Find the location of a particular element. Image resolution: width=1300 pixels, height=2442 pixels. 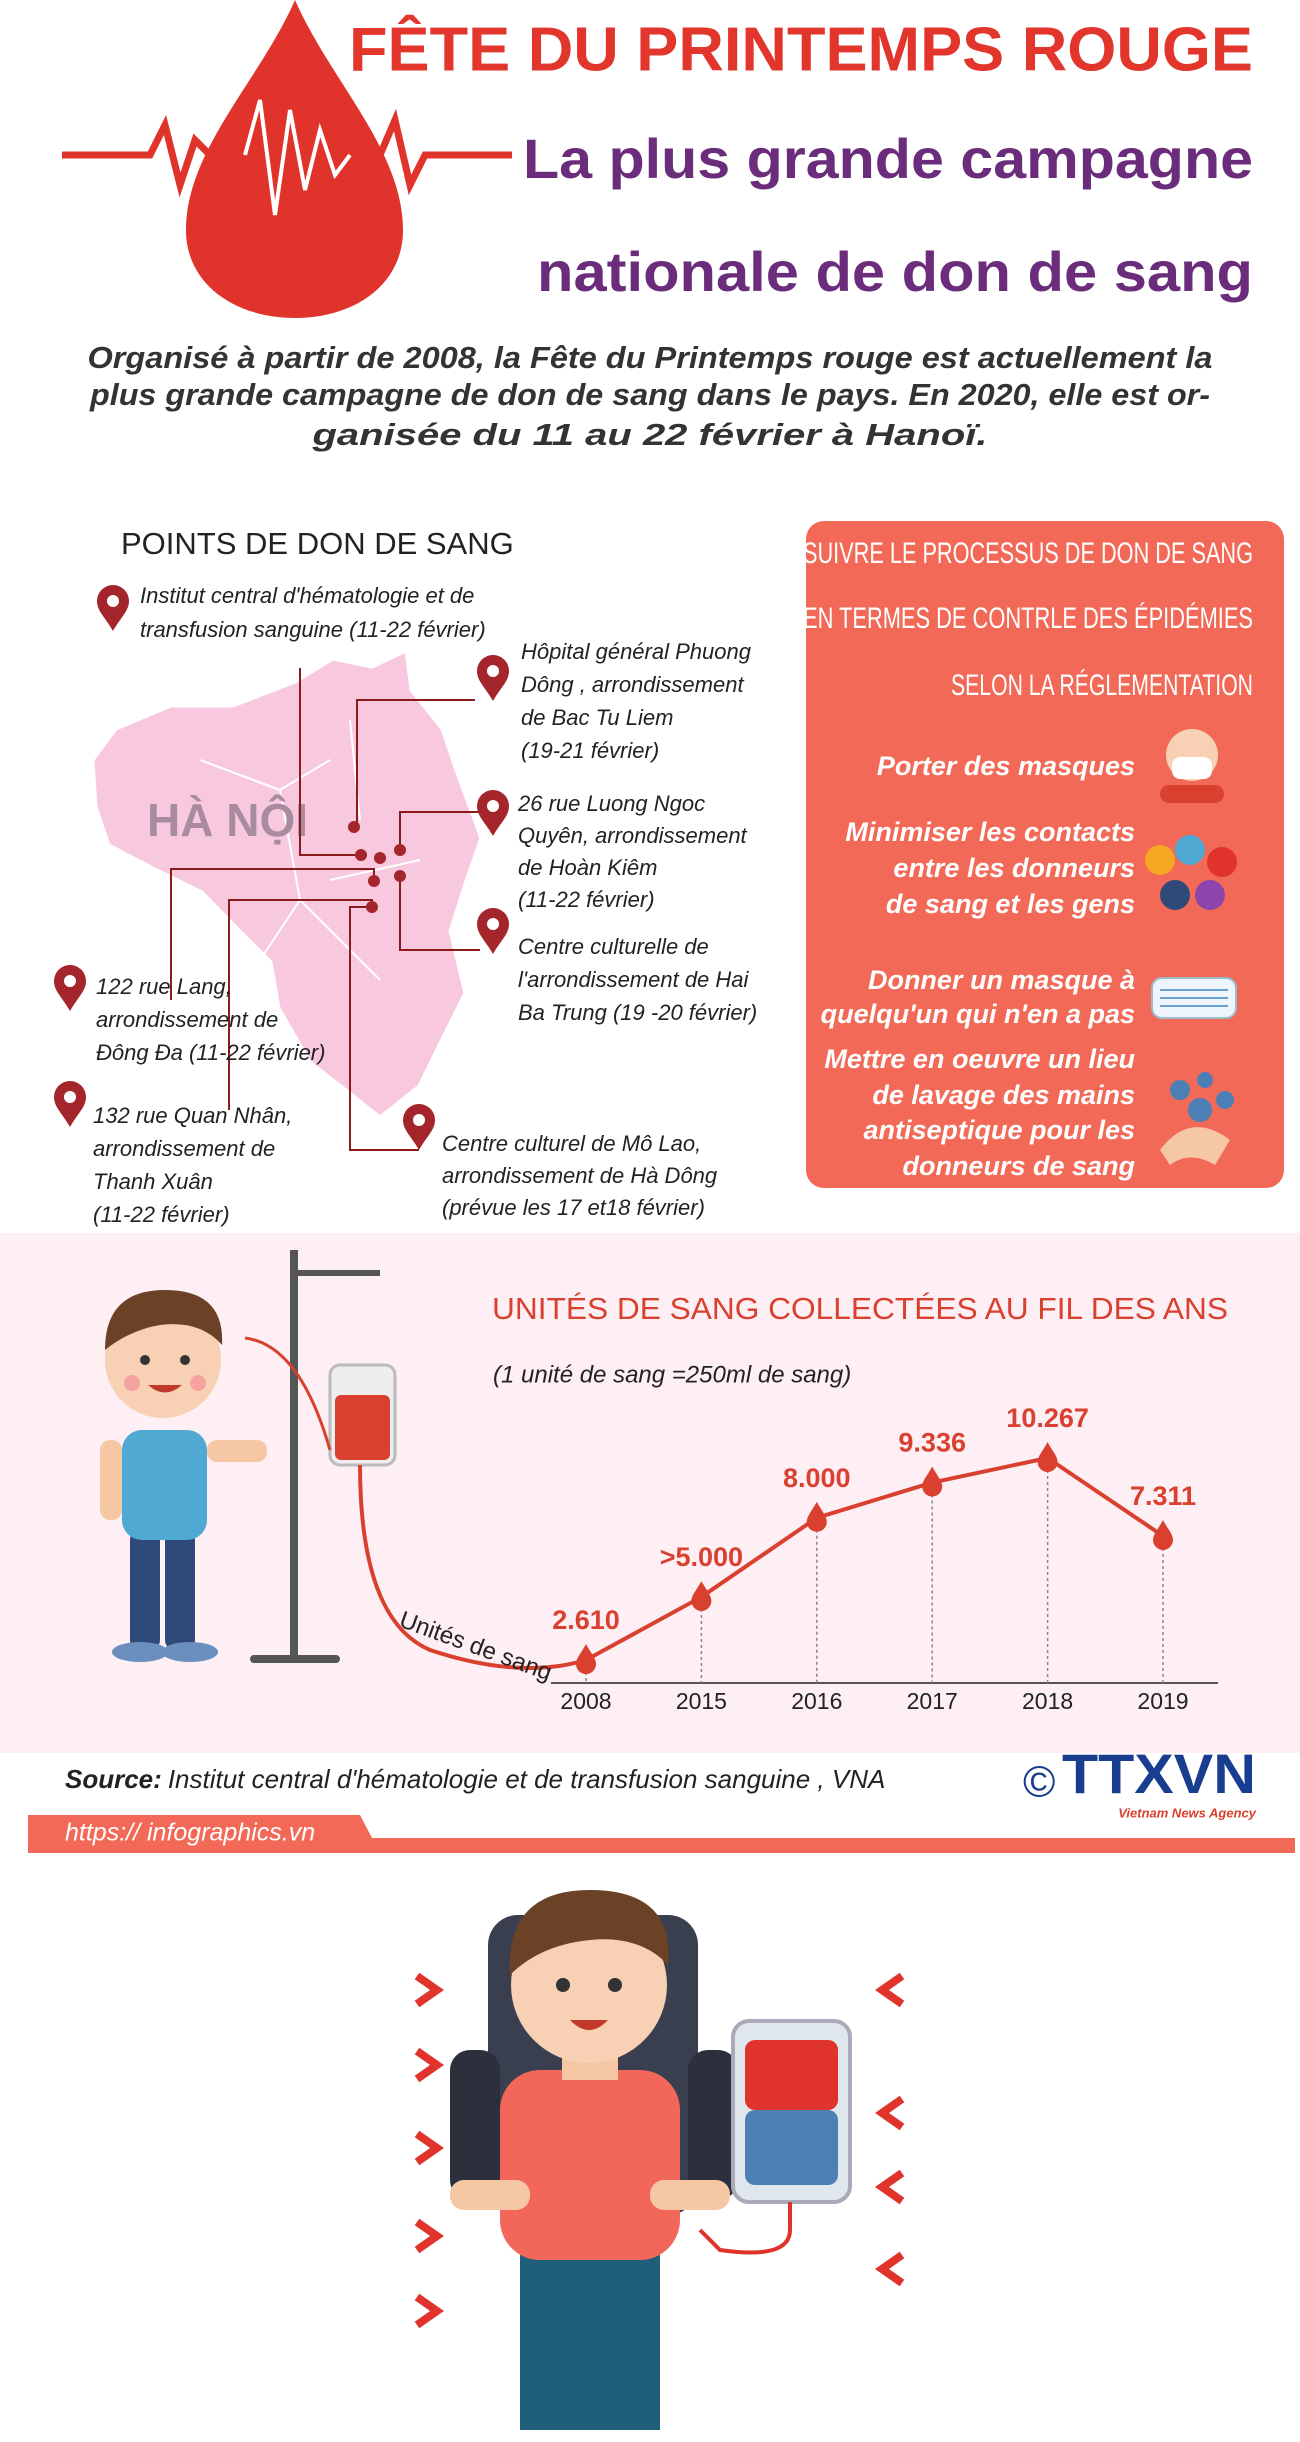

location-text: (prévue les 17 et18 février) is located at coordinates (573, 1207).